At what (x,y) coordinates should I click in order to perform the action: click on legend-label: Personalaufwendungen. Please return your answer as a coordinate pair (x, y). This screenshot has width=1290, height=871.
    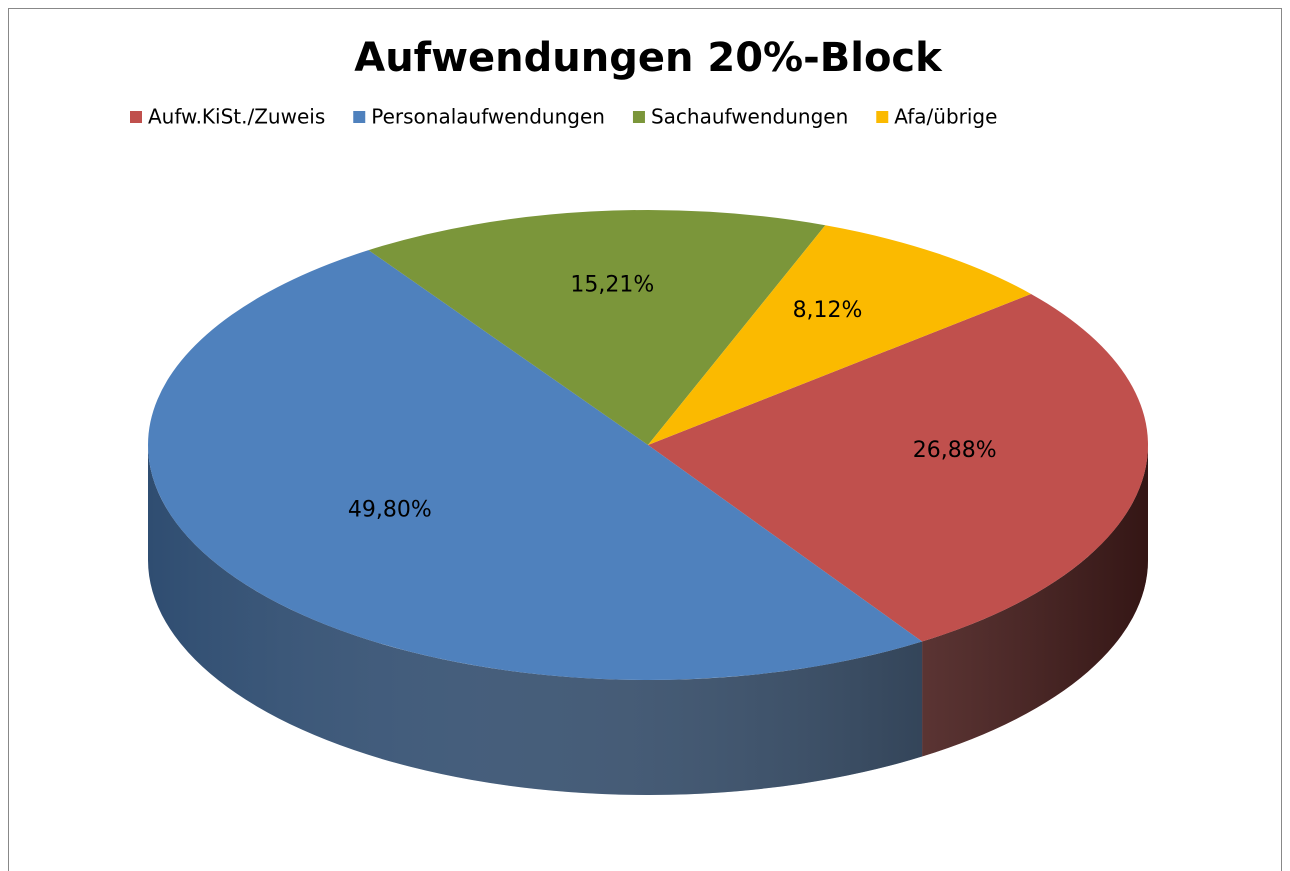
    Looking at the image, I should click on (488, 117).